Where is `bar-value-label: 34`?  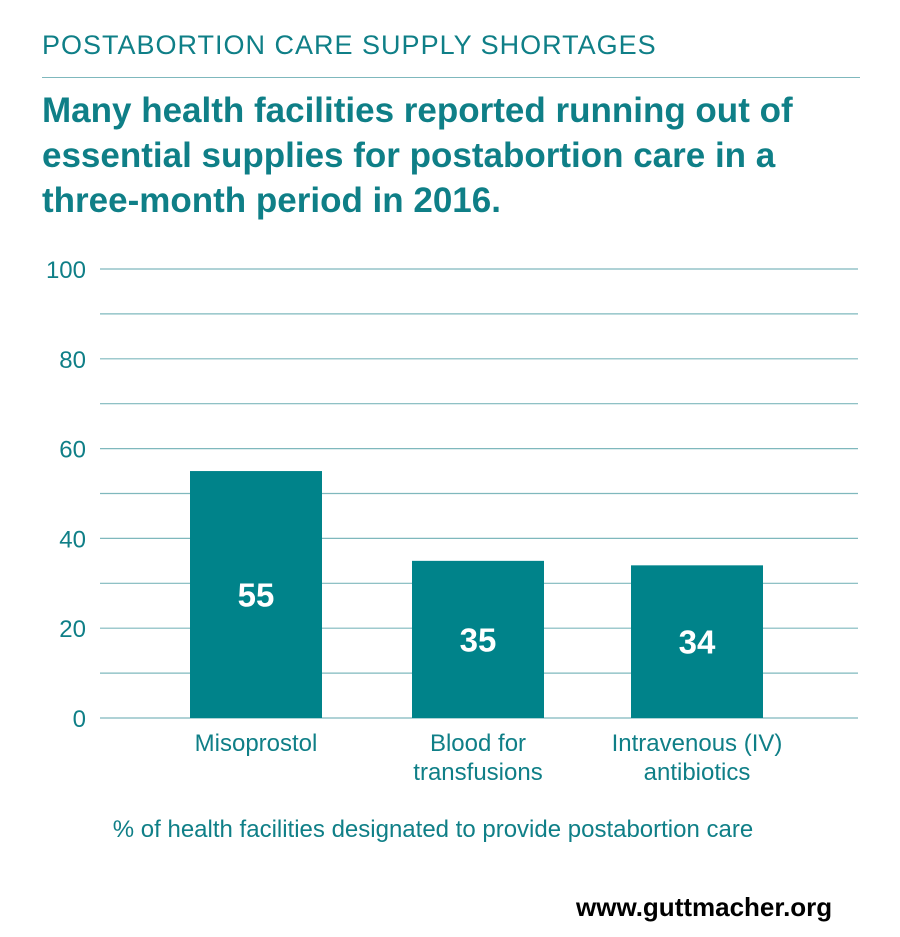 bar-value-label: 34 is located at coordinates (697, 642).